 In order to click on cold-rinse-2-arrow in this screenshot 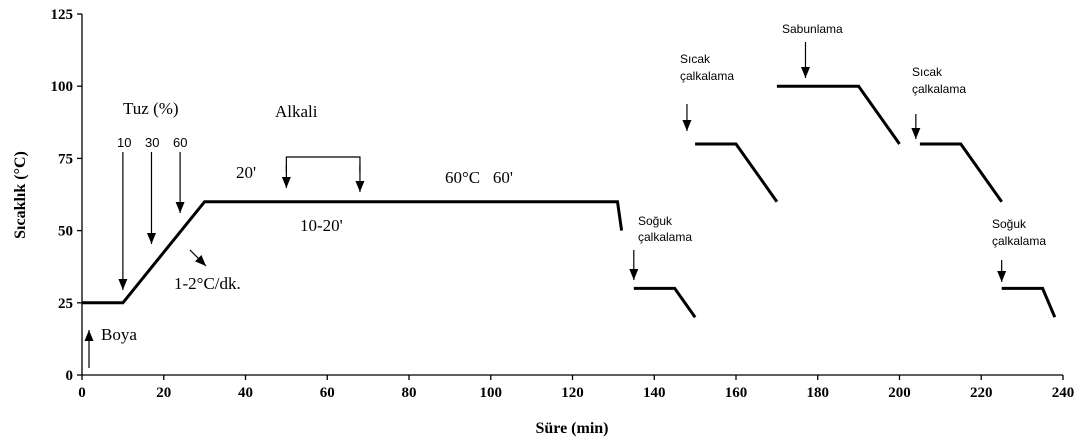, I will do `click(1002, 271)`.